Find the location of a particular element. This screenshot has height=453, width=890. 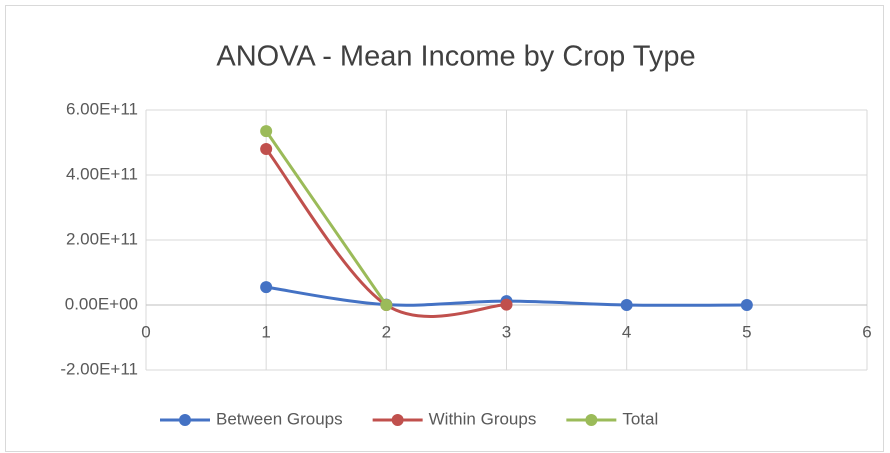

x-tick-label: 6 is located at coordinates (866, 331).